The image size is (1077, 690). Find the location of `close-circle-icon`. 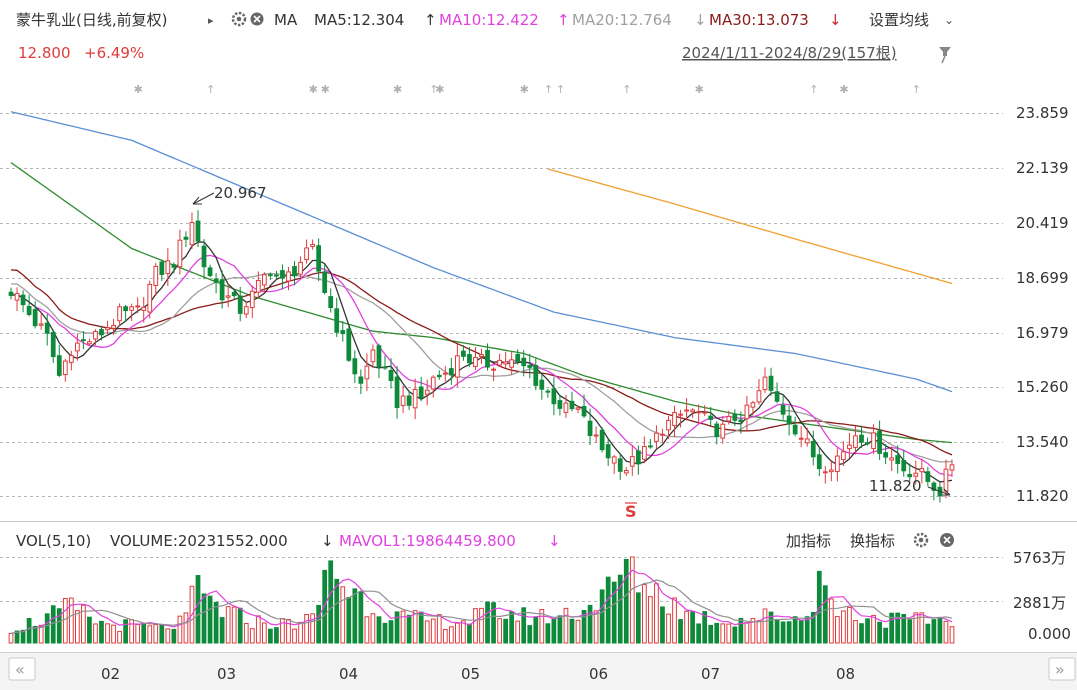

close-circle-icon is located at coordinates (257, 19).